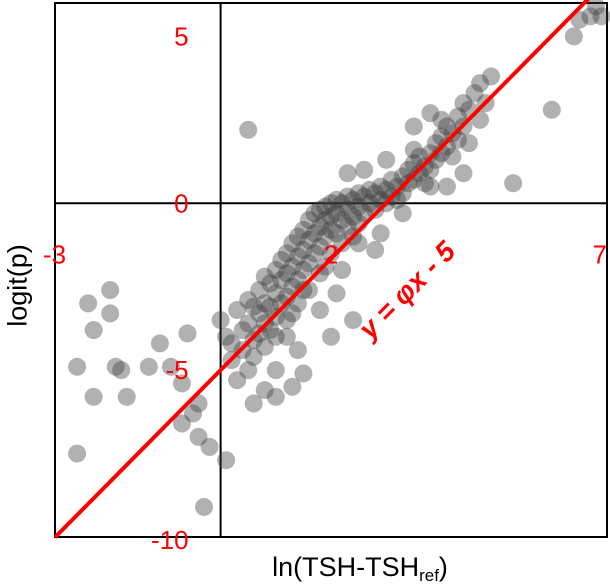 The image size is (610, 587). I want to click on y-axis-label: logit(p), so click(17, 285).